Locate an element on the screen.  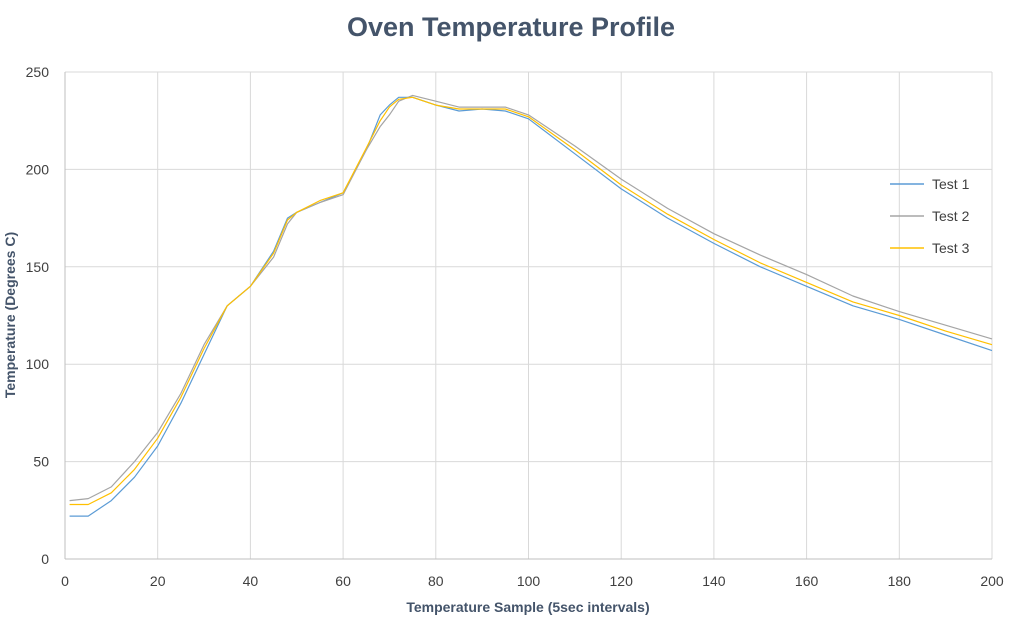
x-tick-label: 180 is located at coordinates (900, 581).